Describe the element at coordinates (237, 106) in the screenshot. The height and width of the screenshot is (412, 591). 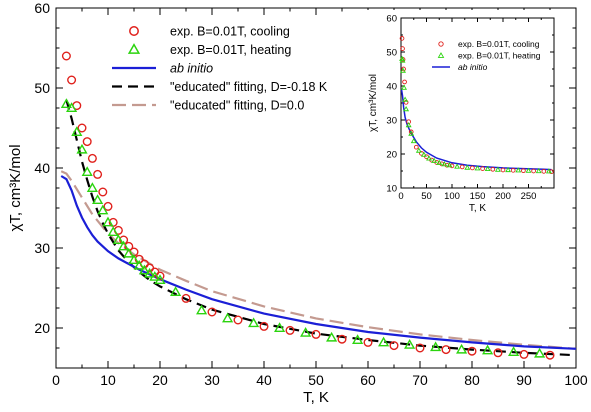
I see `legend-label-fit-d0: "educated" fitting, D=0.0` at that location.